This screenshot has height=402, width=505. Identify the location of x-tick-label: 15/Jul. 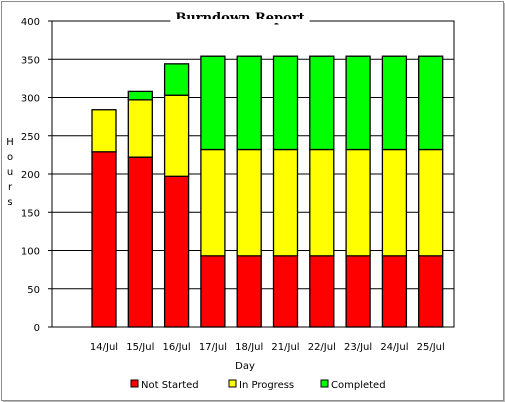
(140, 347).